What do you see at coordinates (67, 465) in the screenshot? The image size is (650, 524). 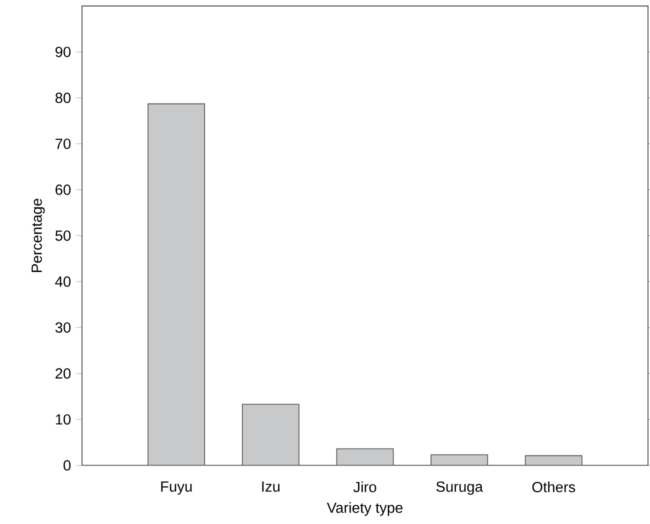 I see `y-tick-label: 0` at bounding box center [67, 465].